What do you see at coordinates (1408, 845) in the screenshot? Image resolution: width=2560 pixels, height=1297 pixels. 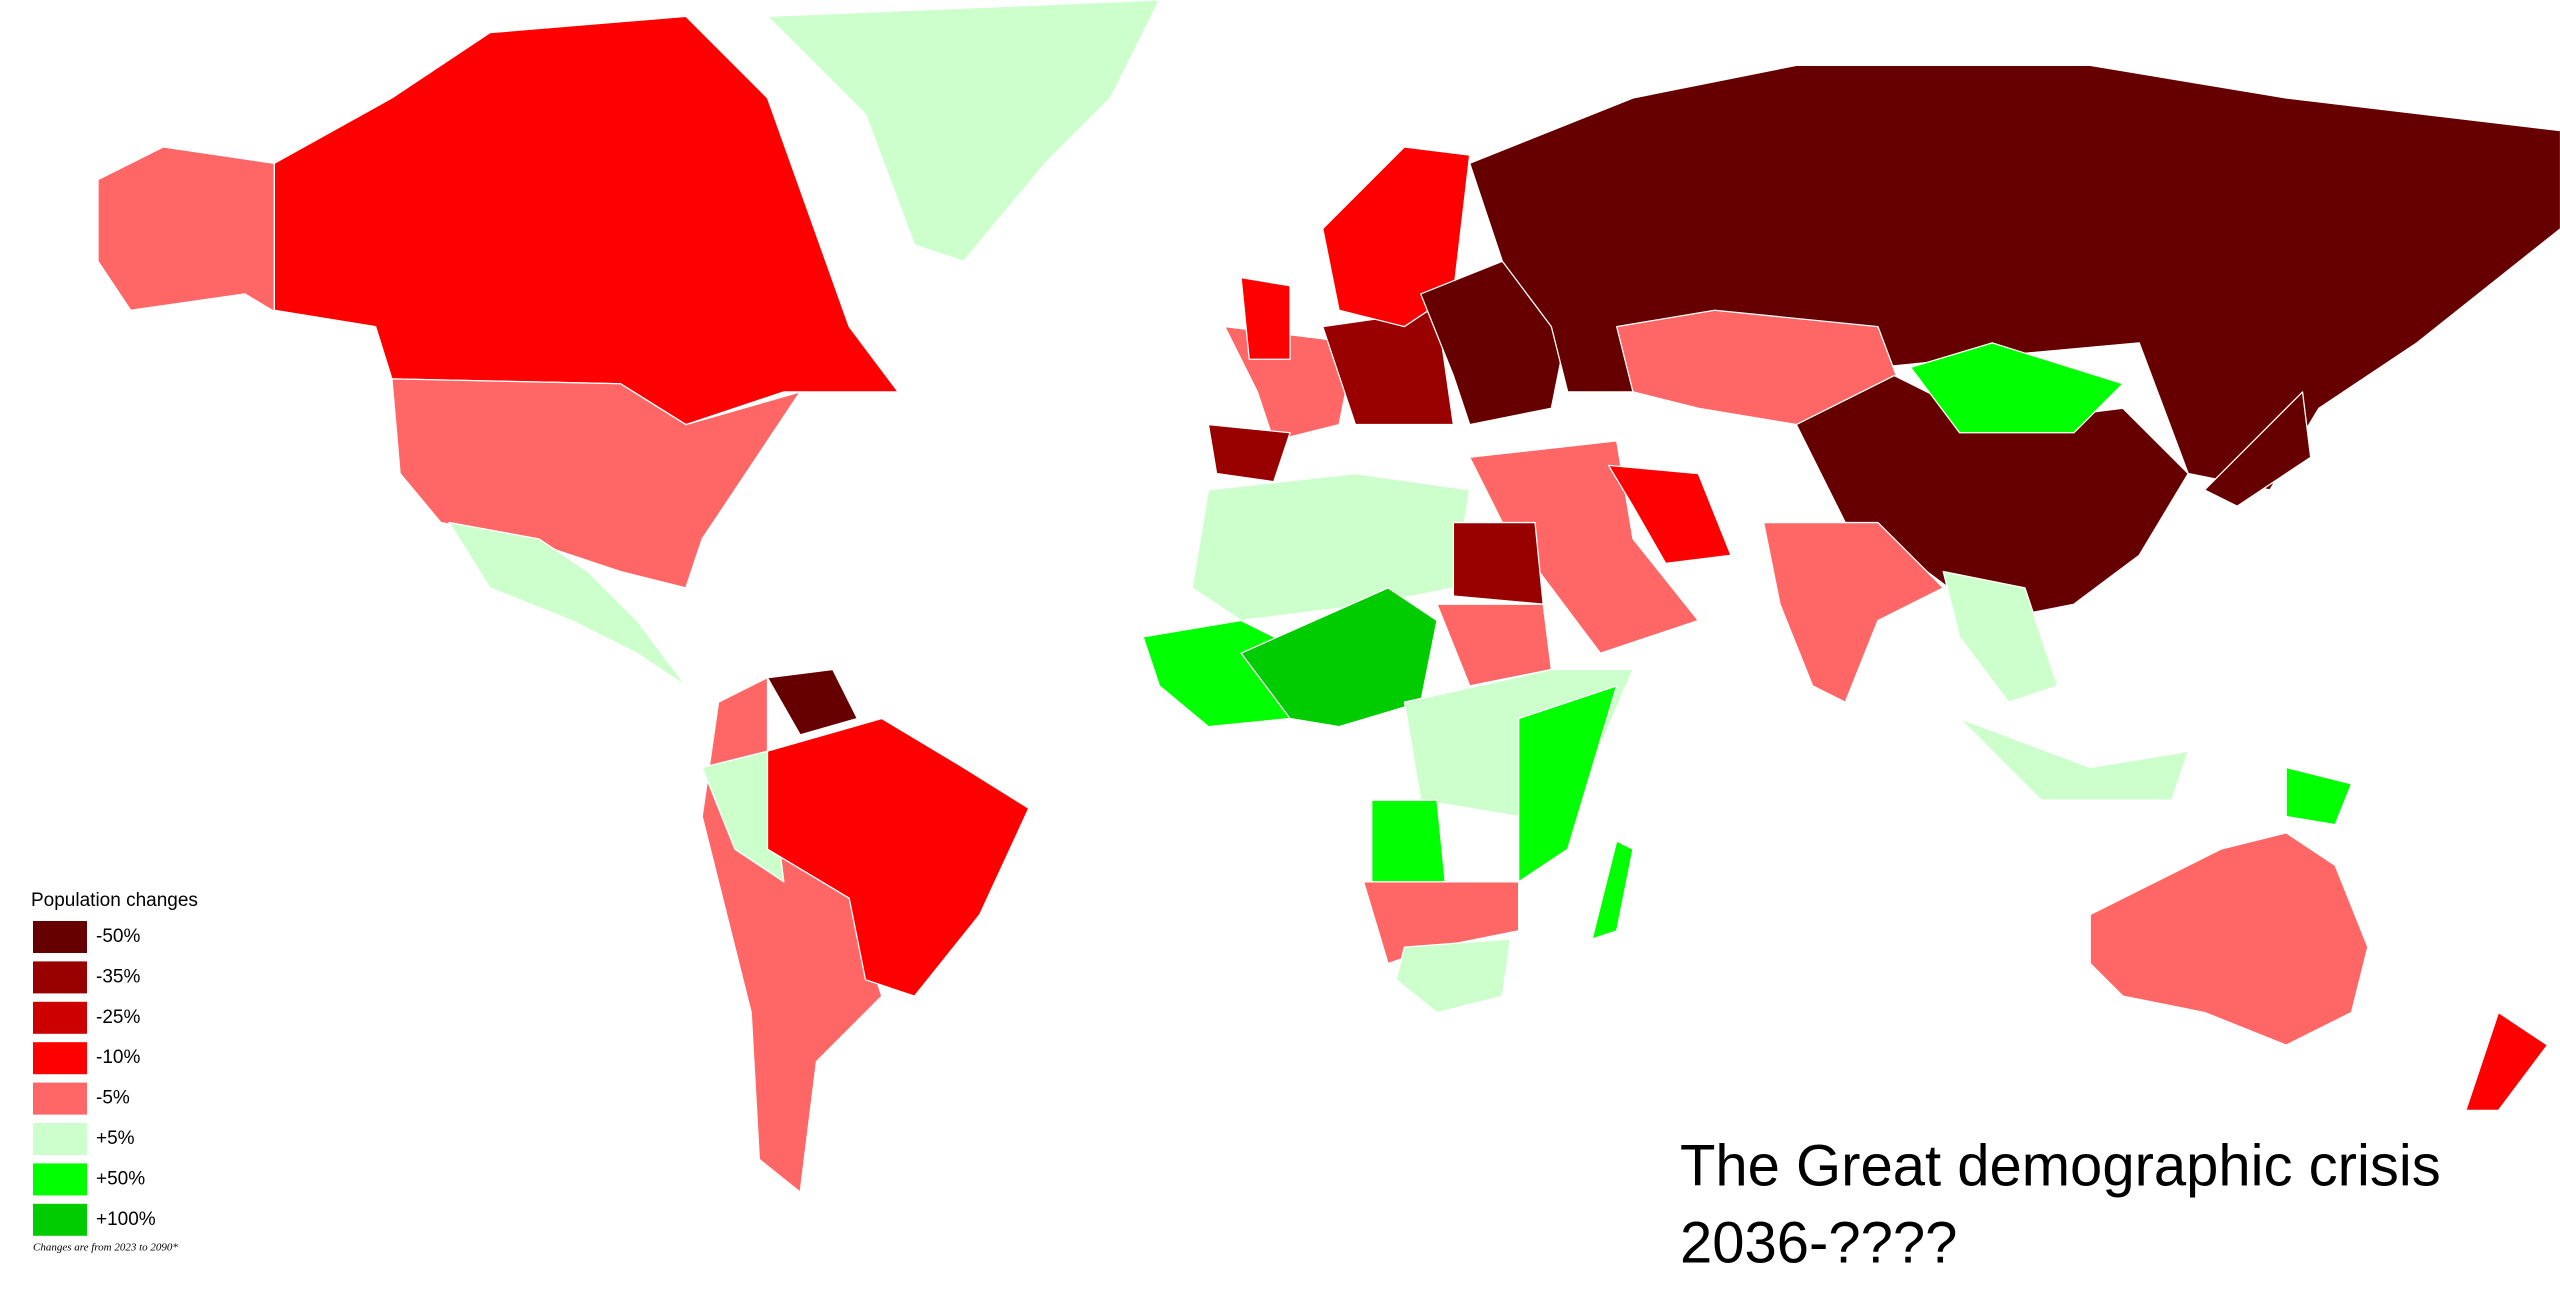 I see `central-africa` at bounding box center [1408, 845].